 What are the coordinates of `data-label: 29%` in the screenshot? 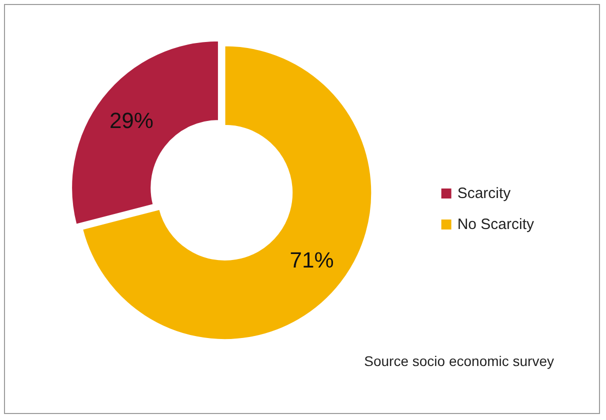 It's located at (131, 120).